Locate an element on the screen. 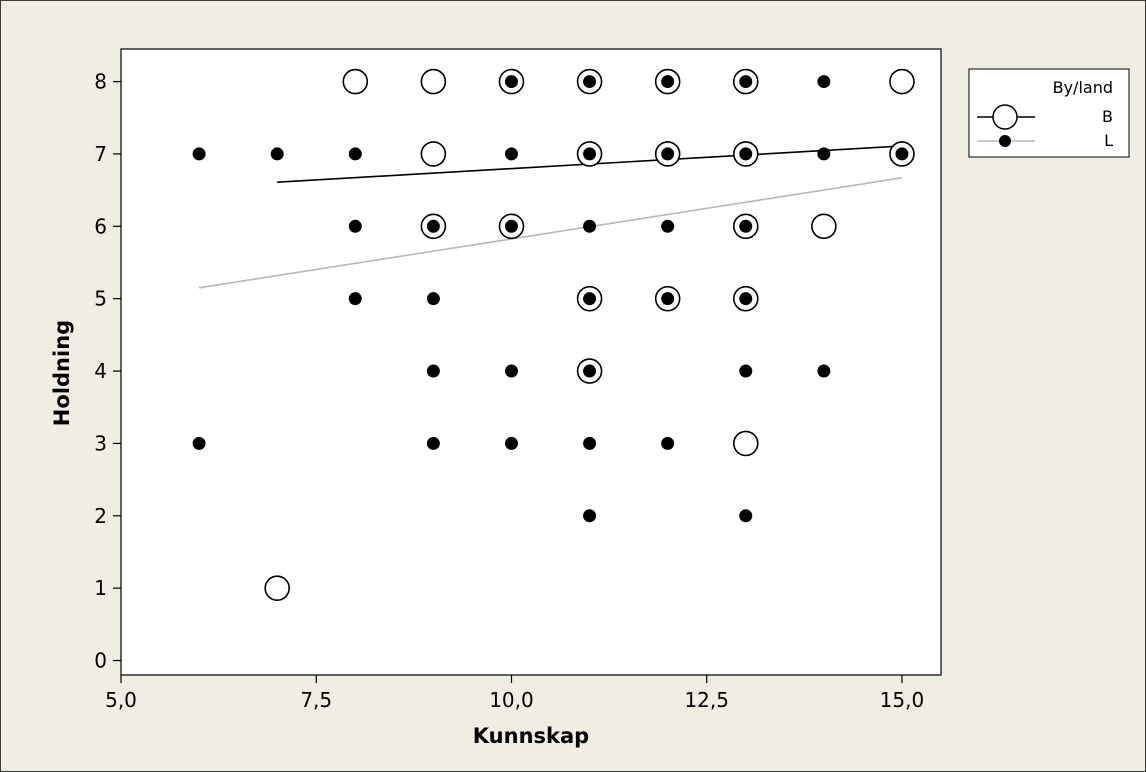 This screenshot has width=1146, height=772. y-tick-label: 0 is located at coordinates (100, 661).